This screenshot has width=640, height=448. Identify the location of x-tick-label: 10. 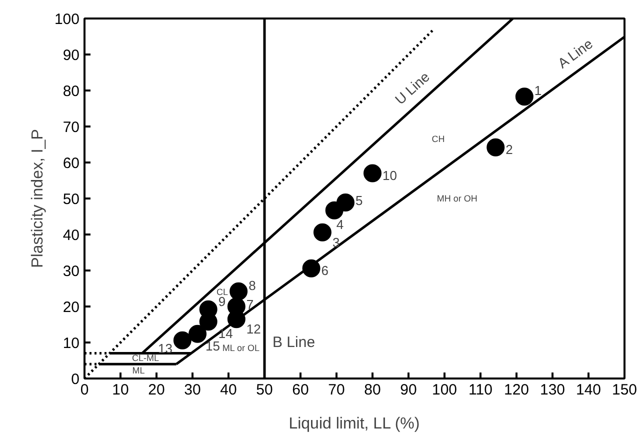
(120, 390).